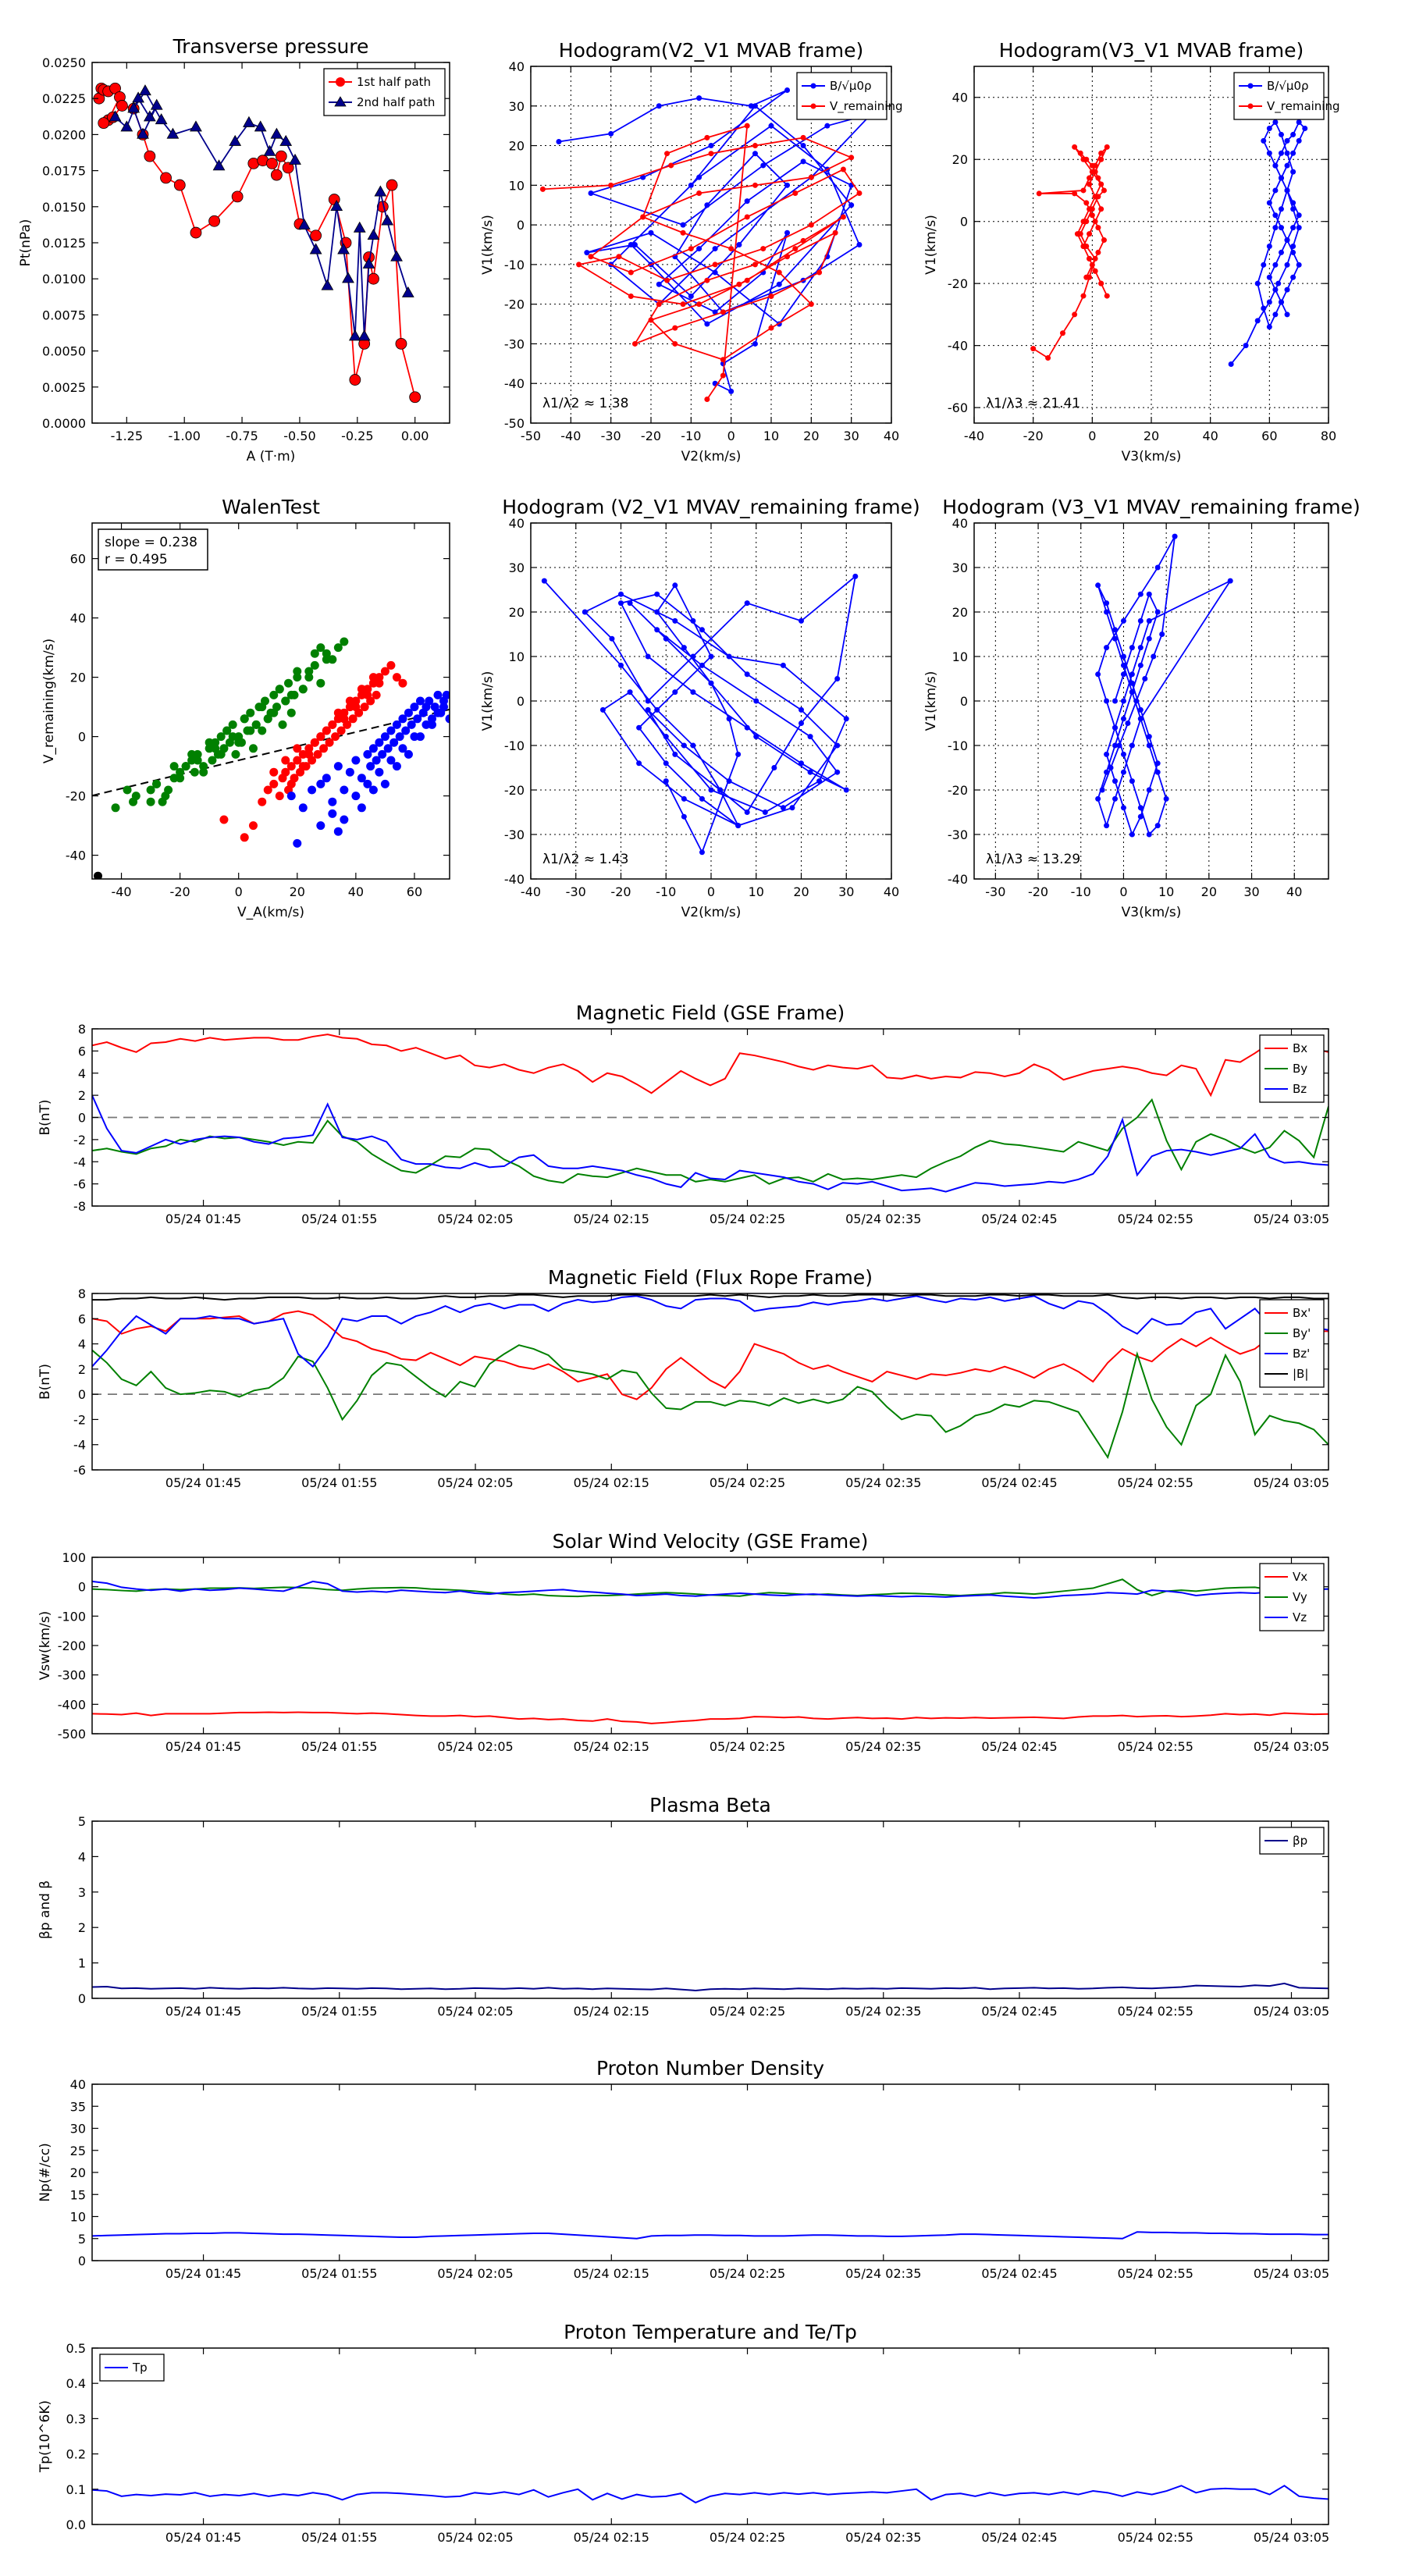 The image size is (1405, 2576). What do you see at coordinates (710, 1646) in the screenshot?
I see `axes-frame` at bounding box center [710, 1646].